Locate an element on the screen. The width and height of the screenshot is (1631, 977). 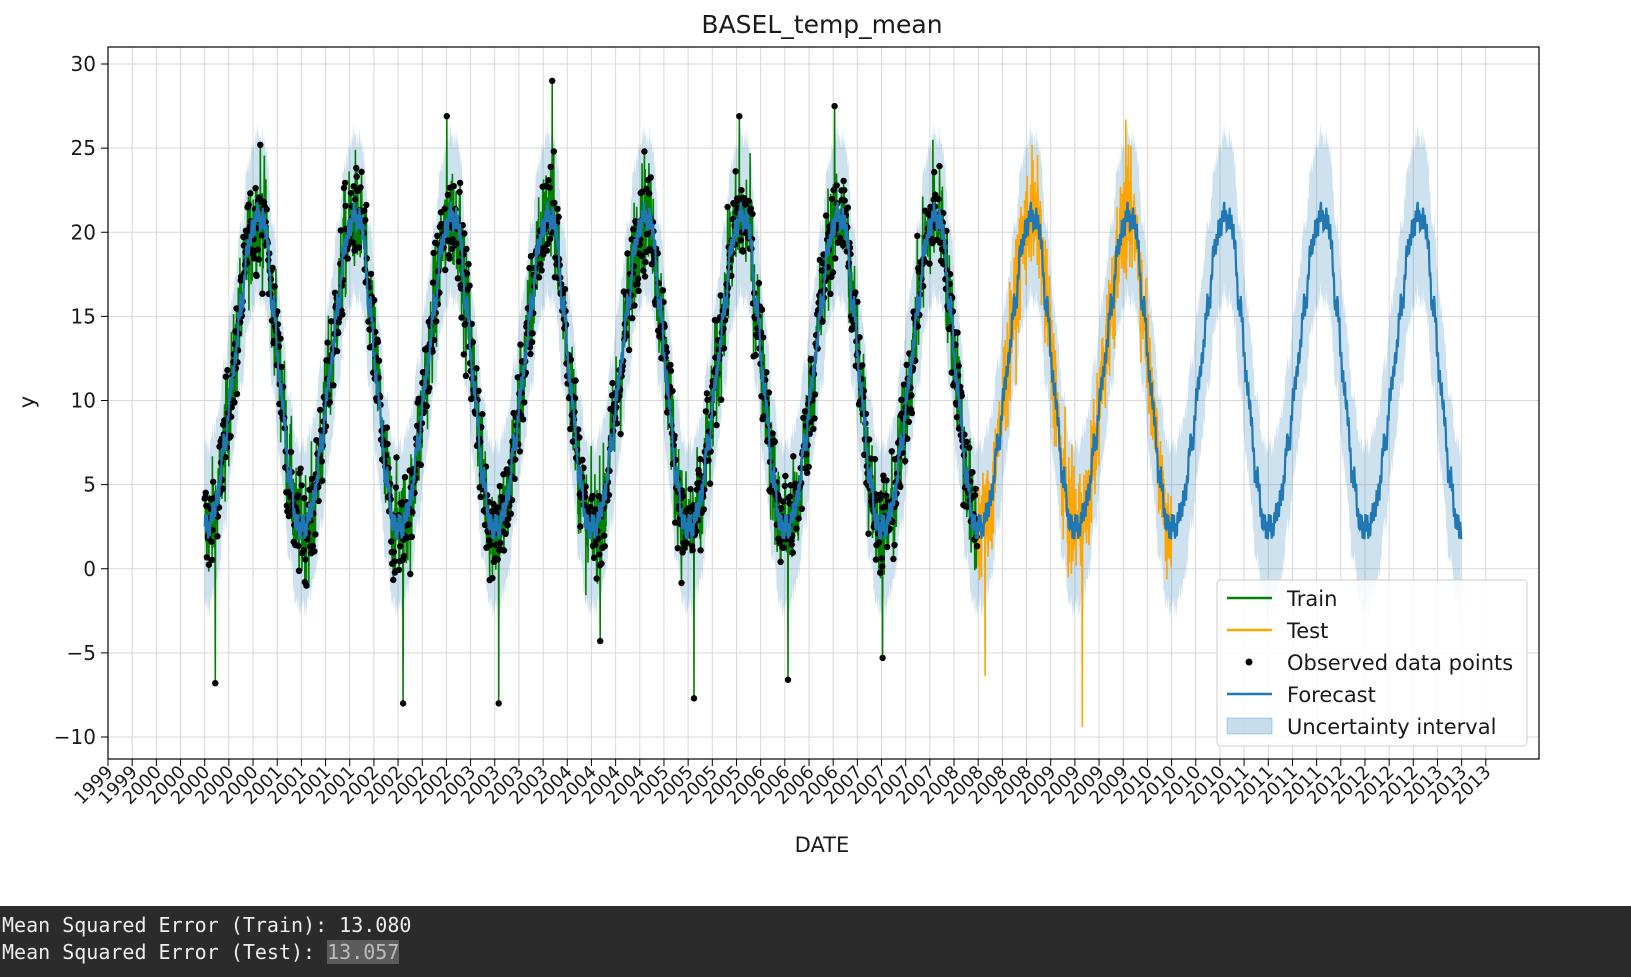
test-mse-value: 13.057 is located at coordinates (363, 952).